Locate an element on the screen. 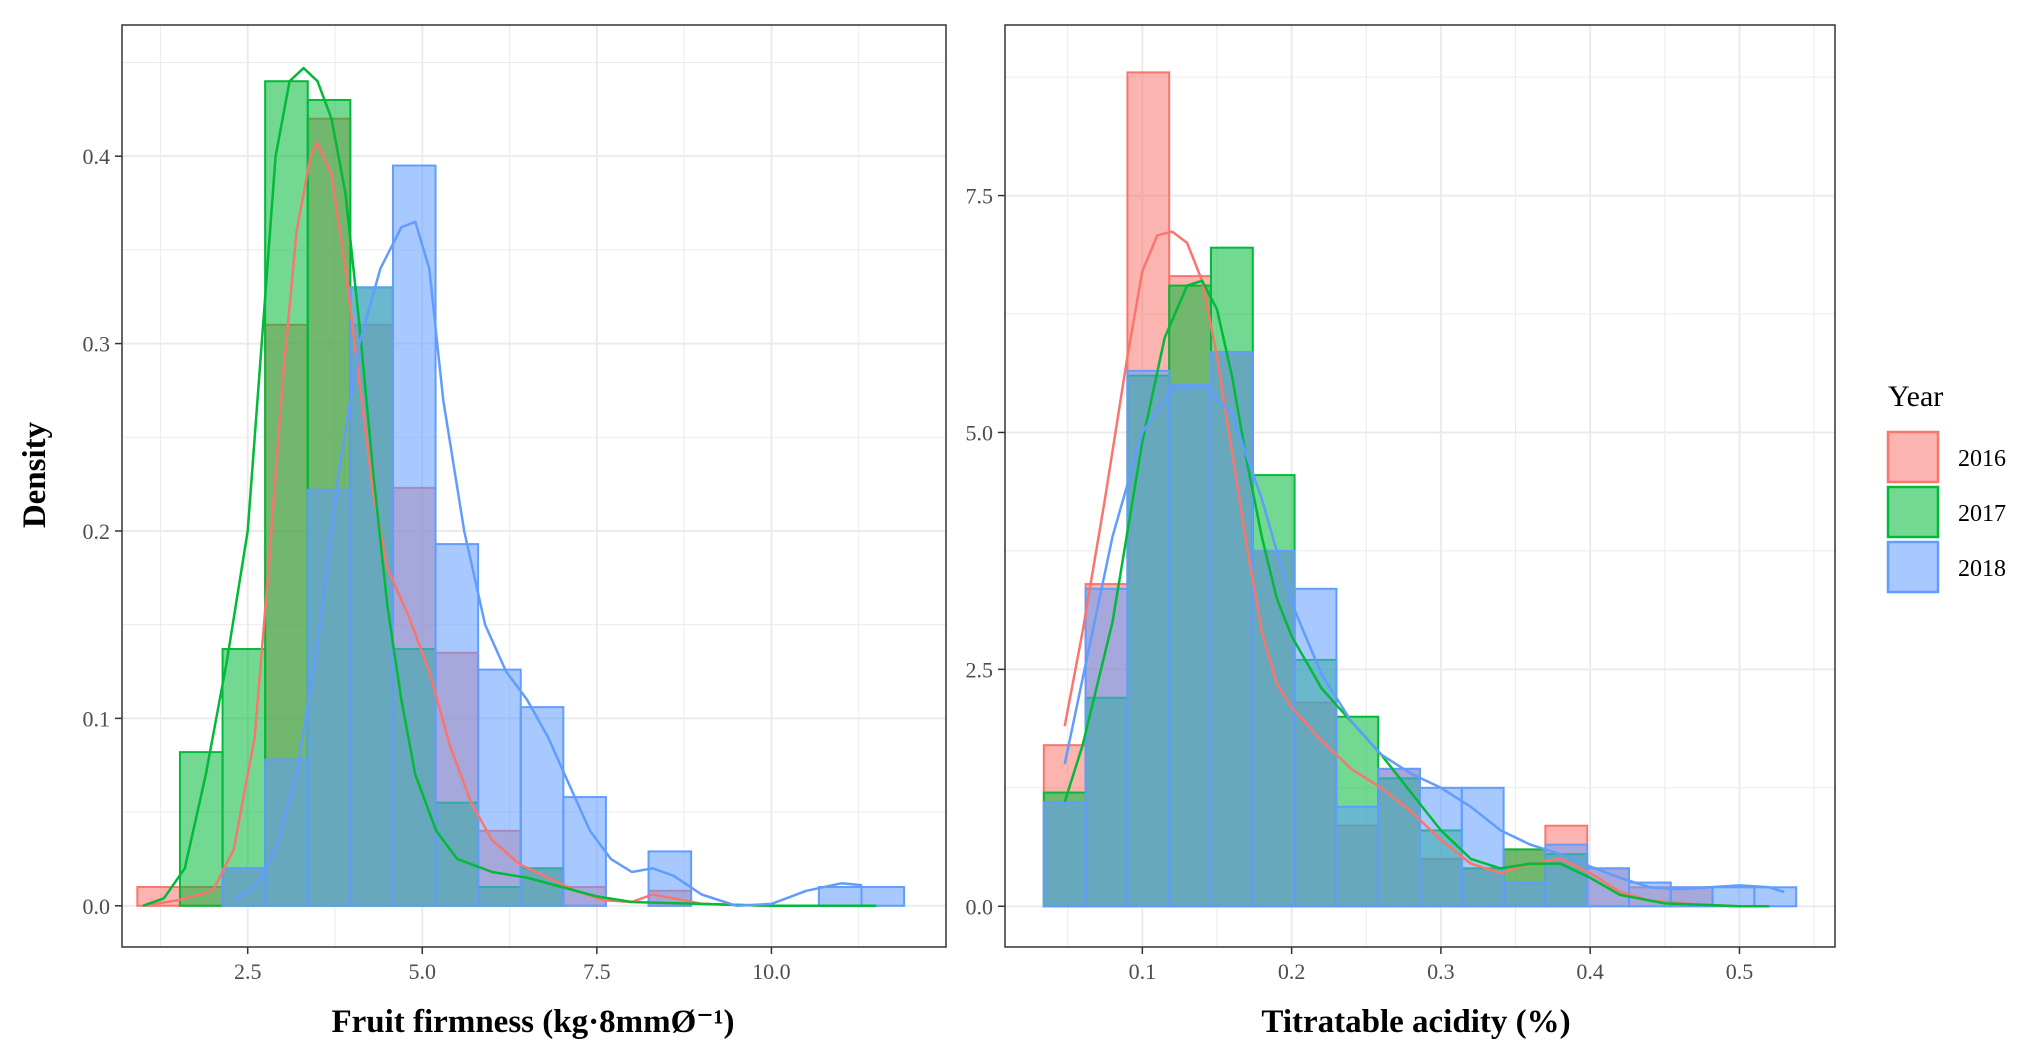 This screenshot has width=2032, height=1062. x-tick-label: 5.0 is located at coordinates (423, 971).